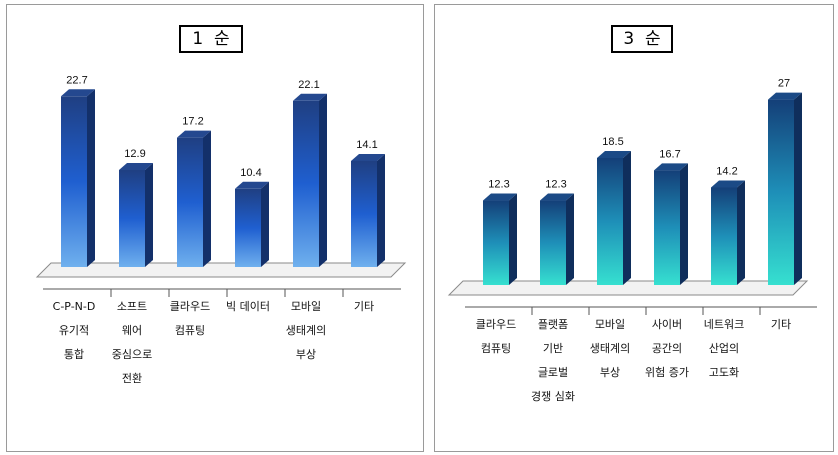  What do you see at coordinates (553, 324) in the screenshot?
I see `category-label-line: 플랫폼` at bounding box center [553, 324].